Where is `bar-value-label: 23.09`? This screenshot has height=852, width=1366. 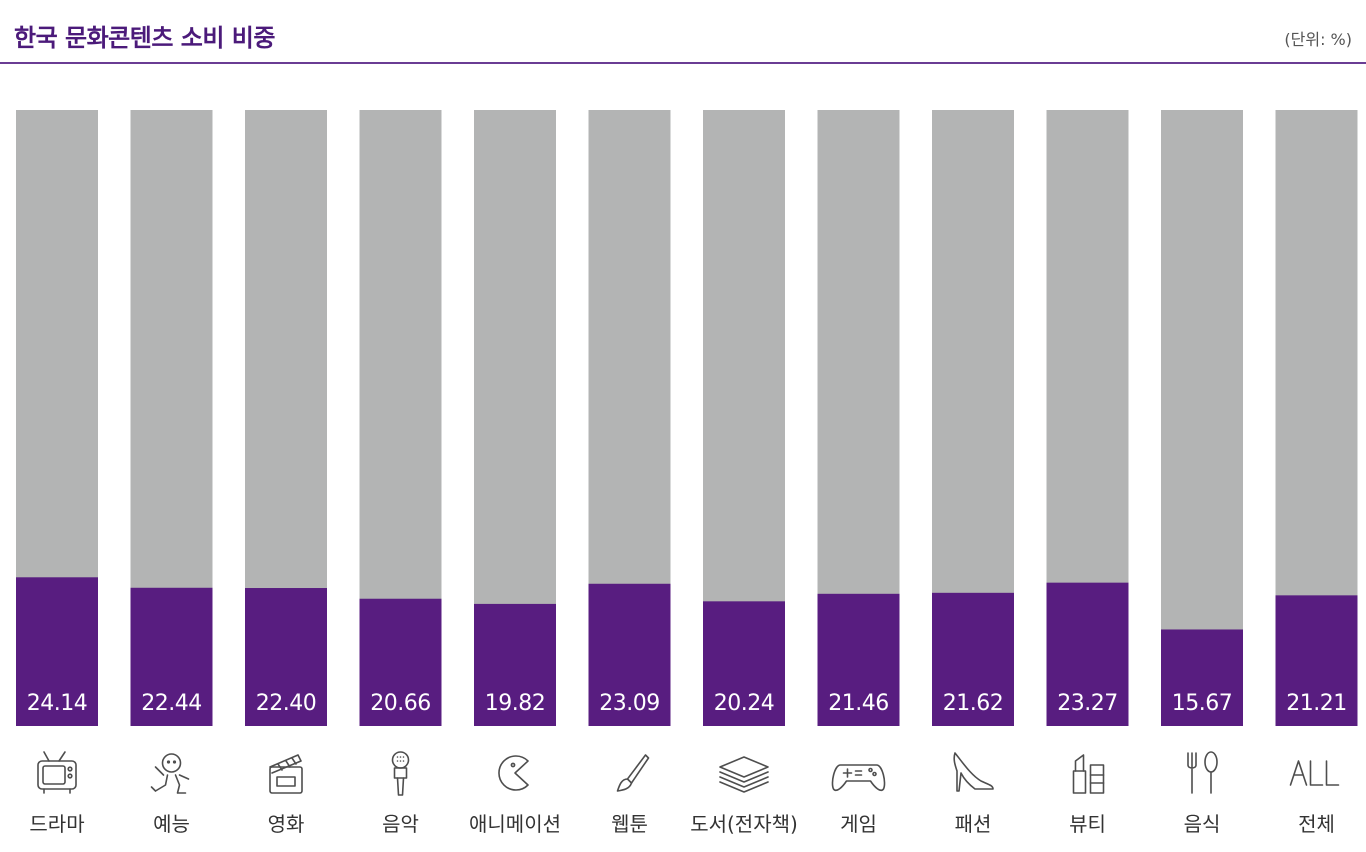
bar-value-label: 23.09 is located at coordinates (629, 703).